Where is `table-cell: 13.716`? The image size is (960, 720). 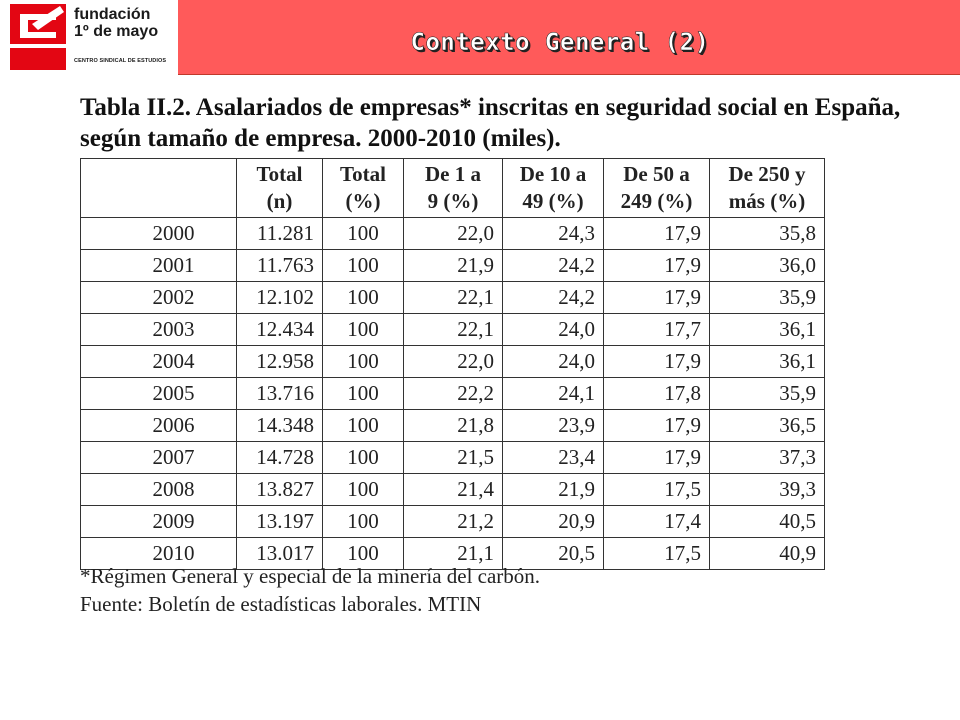
table-cell: 13.716 is located at coordinates (279, 393).